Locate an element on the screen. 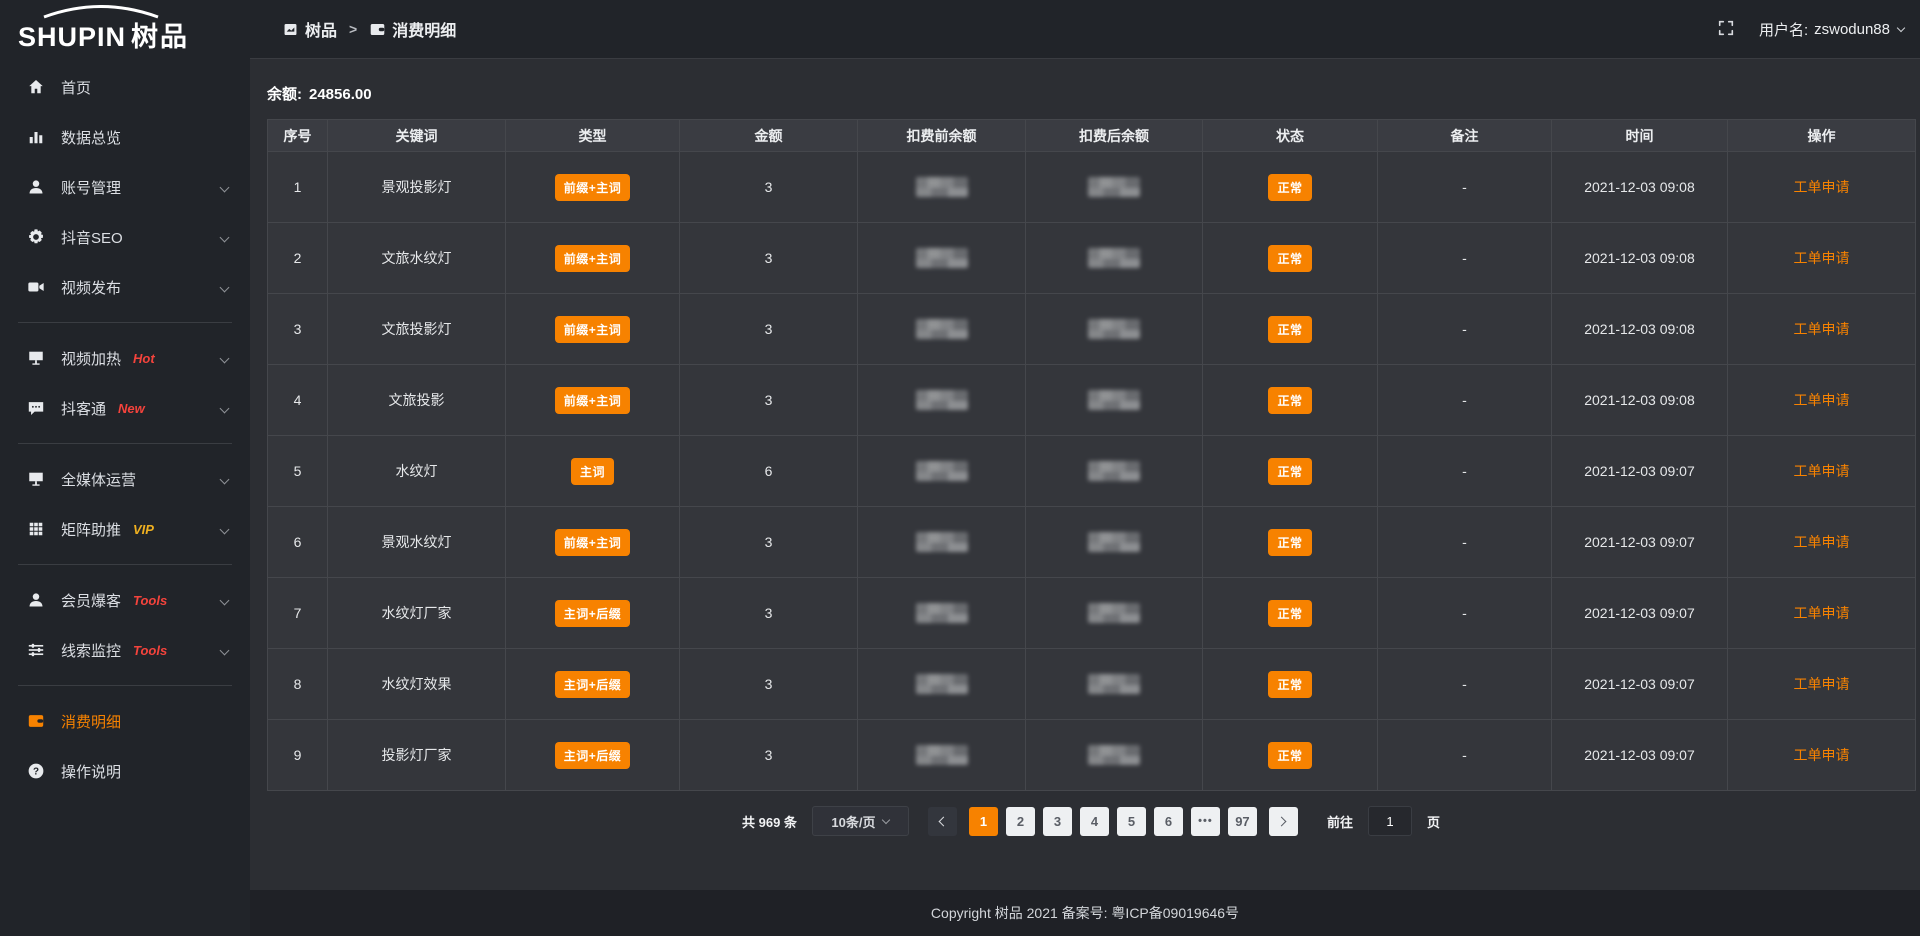  breadcrumb-item-current: 消费明细 is located at coordinates (412, 29).